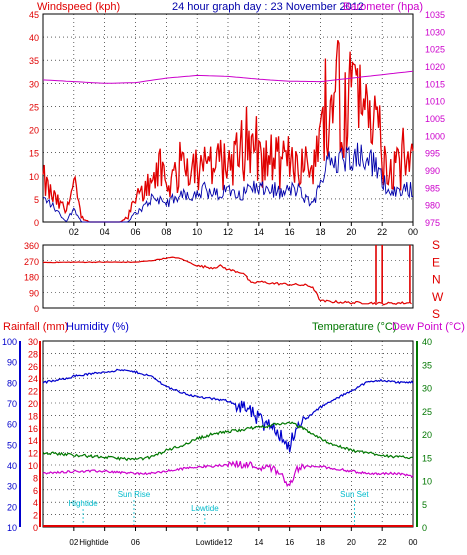 The height and width of the screenshot is (555, 467). Describe the element at coordinates (12, 528) in the screenshot. I see `humidity-tick-label: 10` at that location.